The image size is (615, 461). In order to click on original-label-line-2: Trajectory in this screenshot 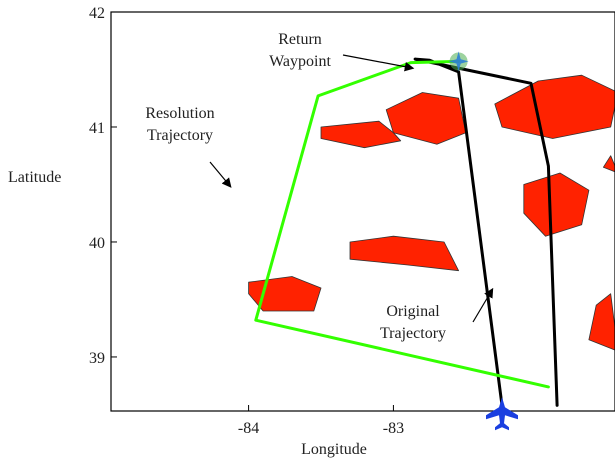, I will do `click(413, 333)`.